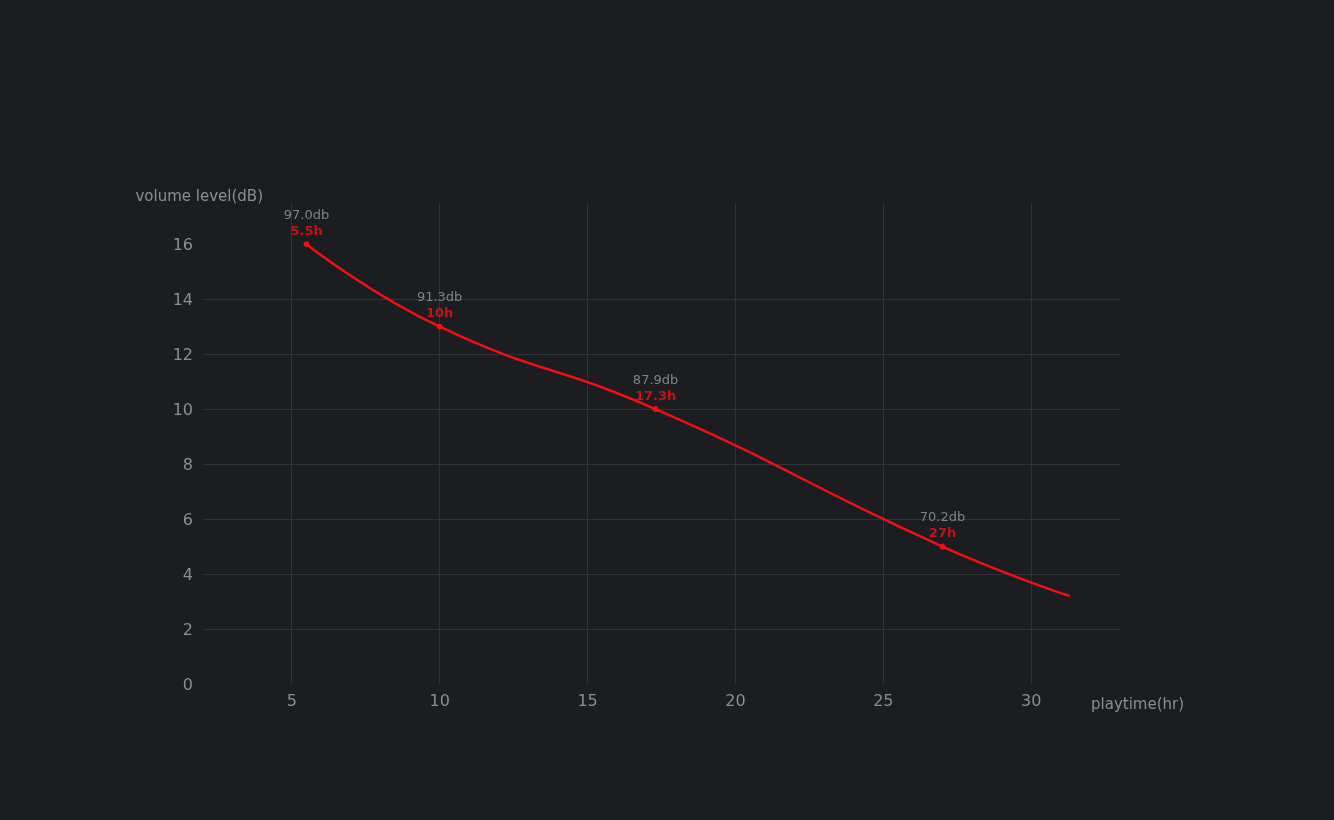  I want to click on y-tick-label: 10, so click(182, 409).